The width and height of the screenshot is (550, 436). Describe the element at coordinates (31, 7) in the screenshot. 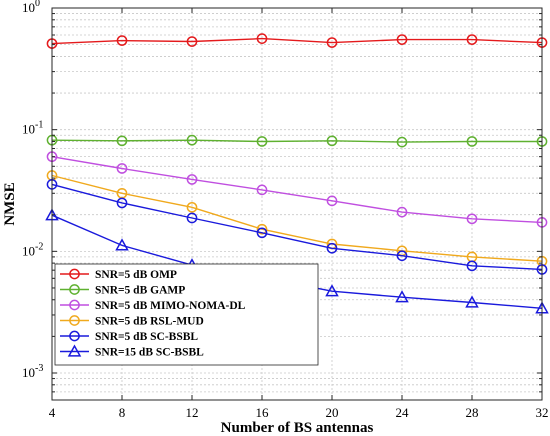

I see `y-tick-label: 10⁰` at that location.